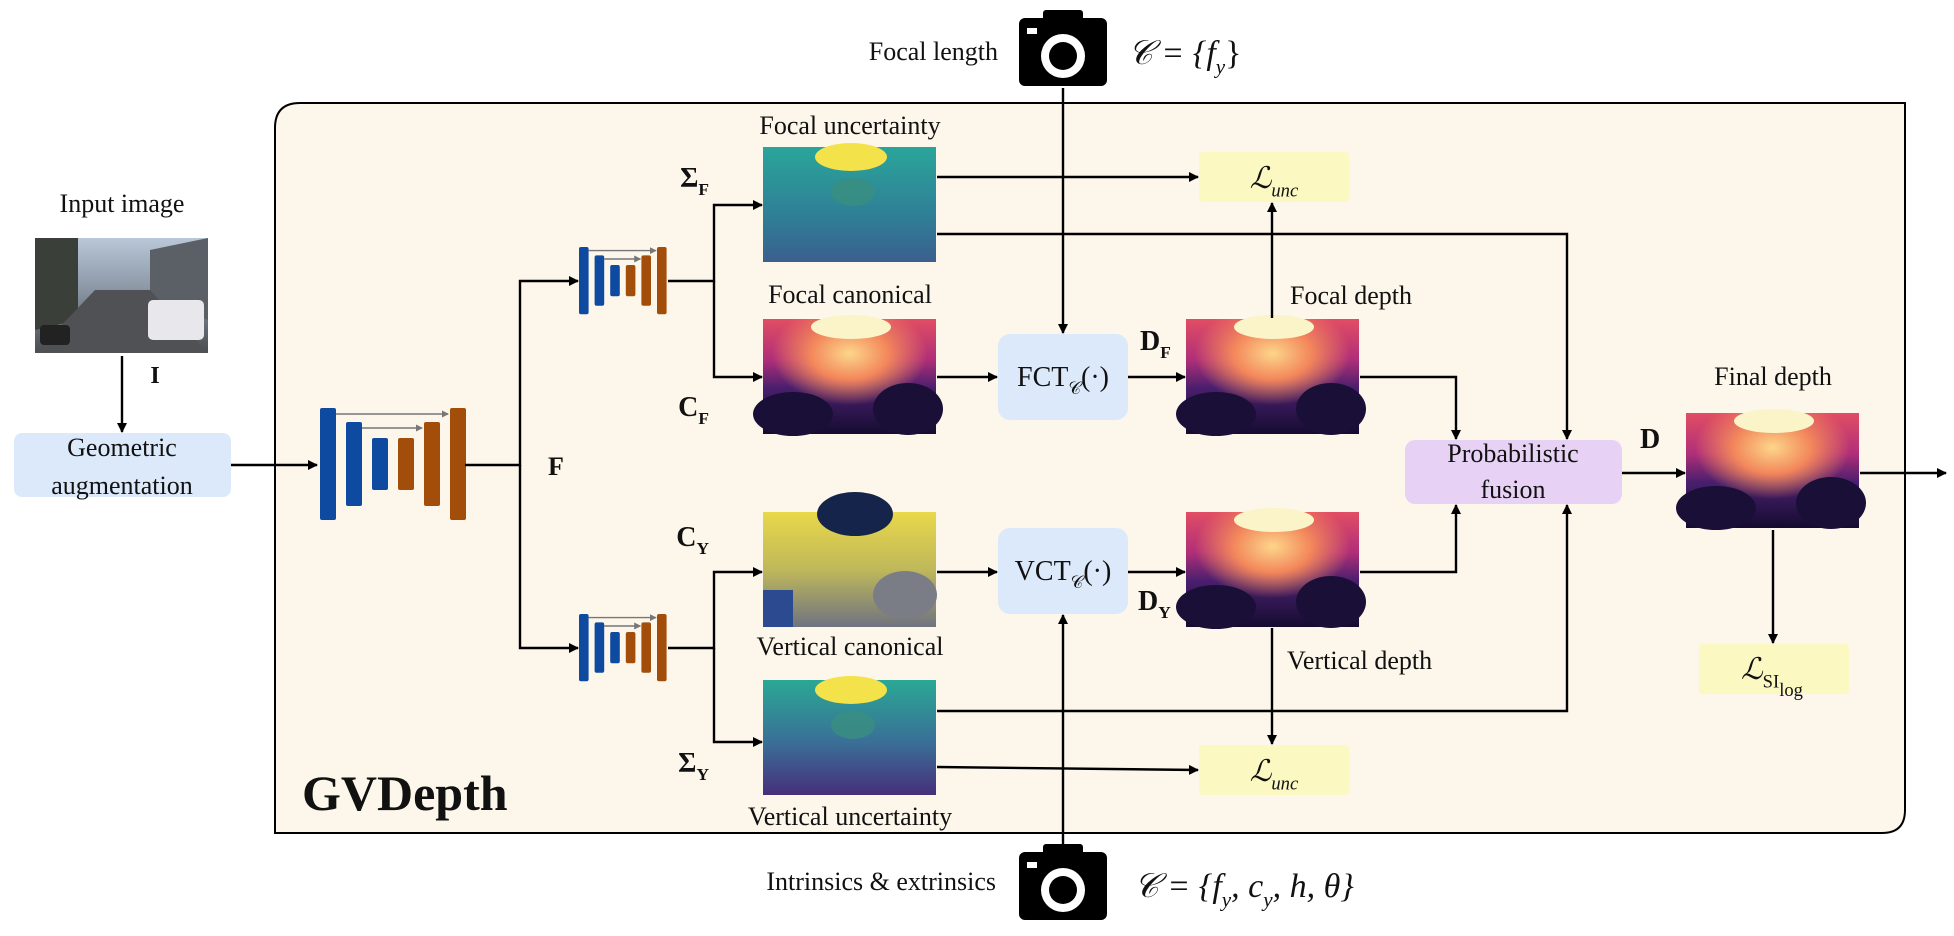  Describe the element at coordinates (1271, 375) in the screenshot. I see `focal-depth-image` at that location.